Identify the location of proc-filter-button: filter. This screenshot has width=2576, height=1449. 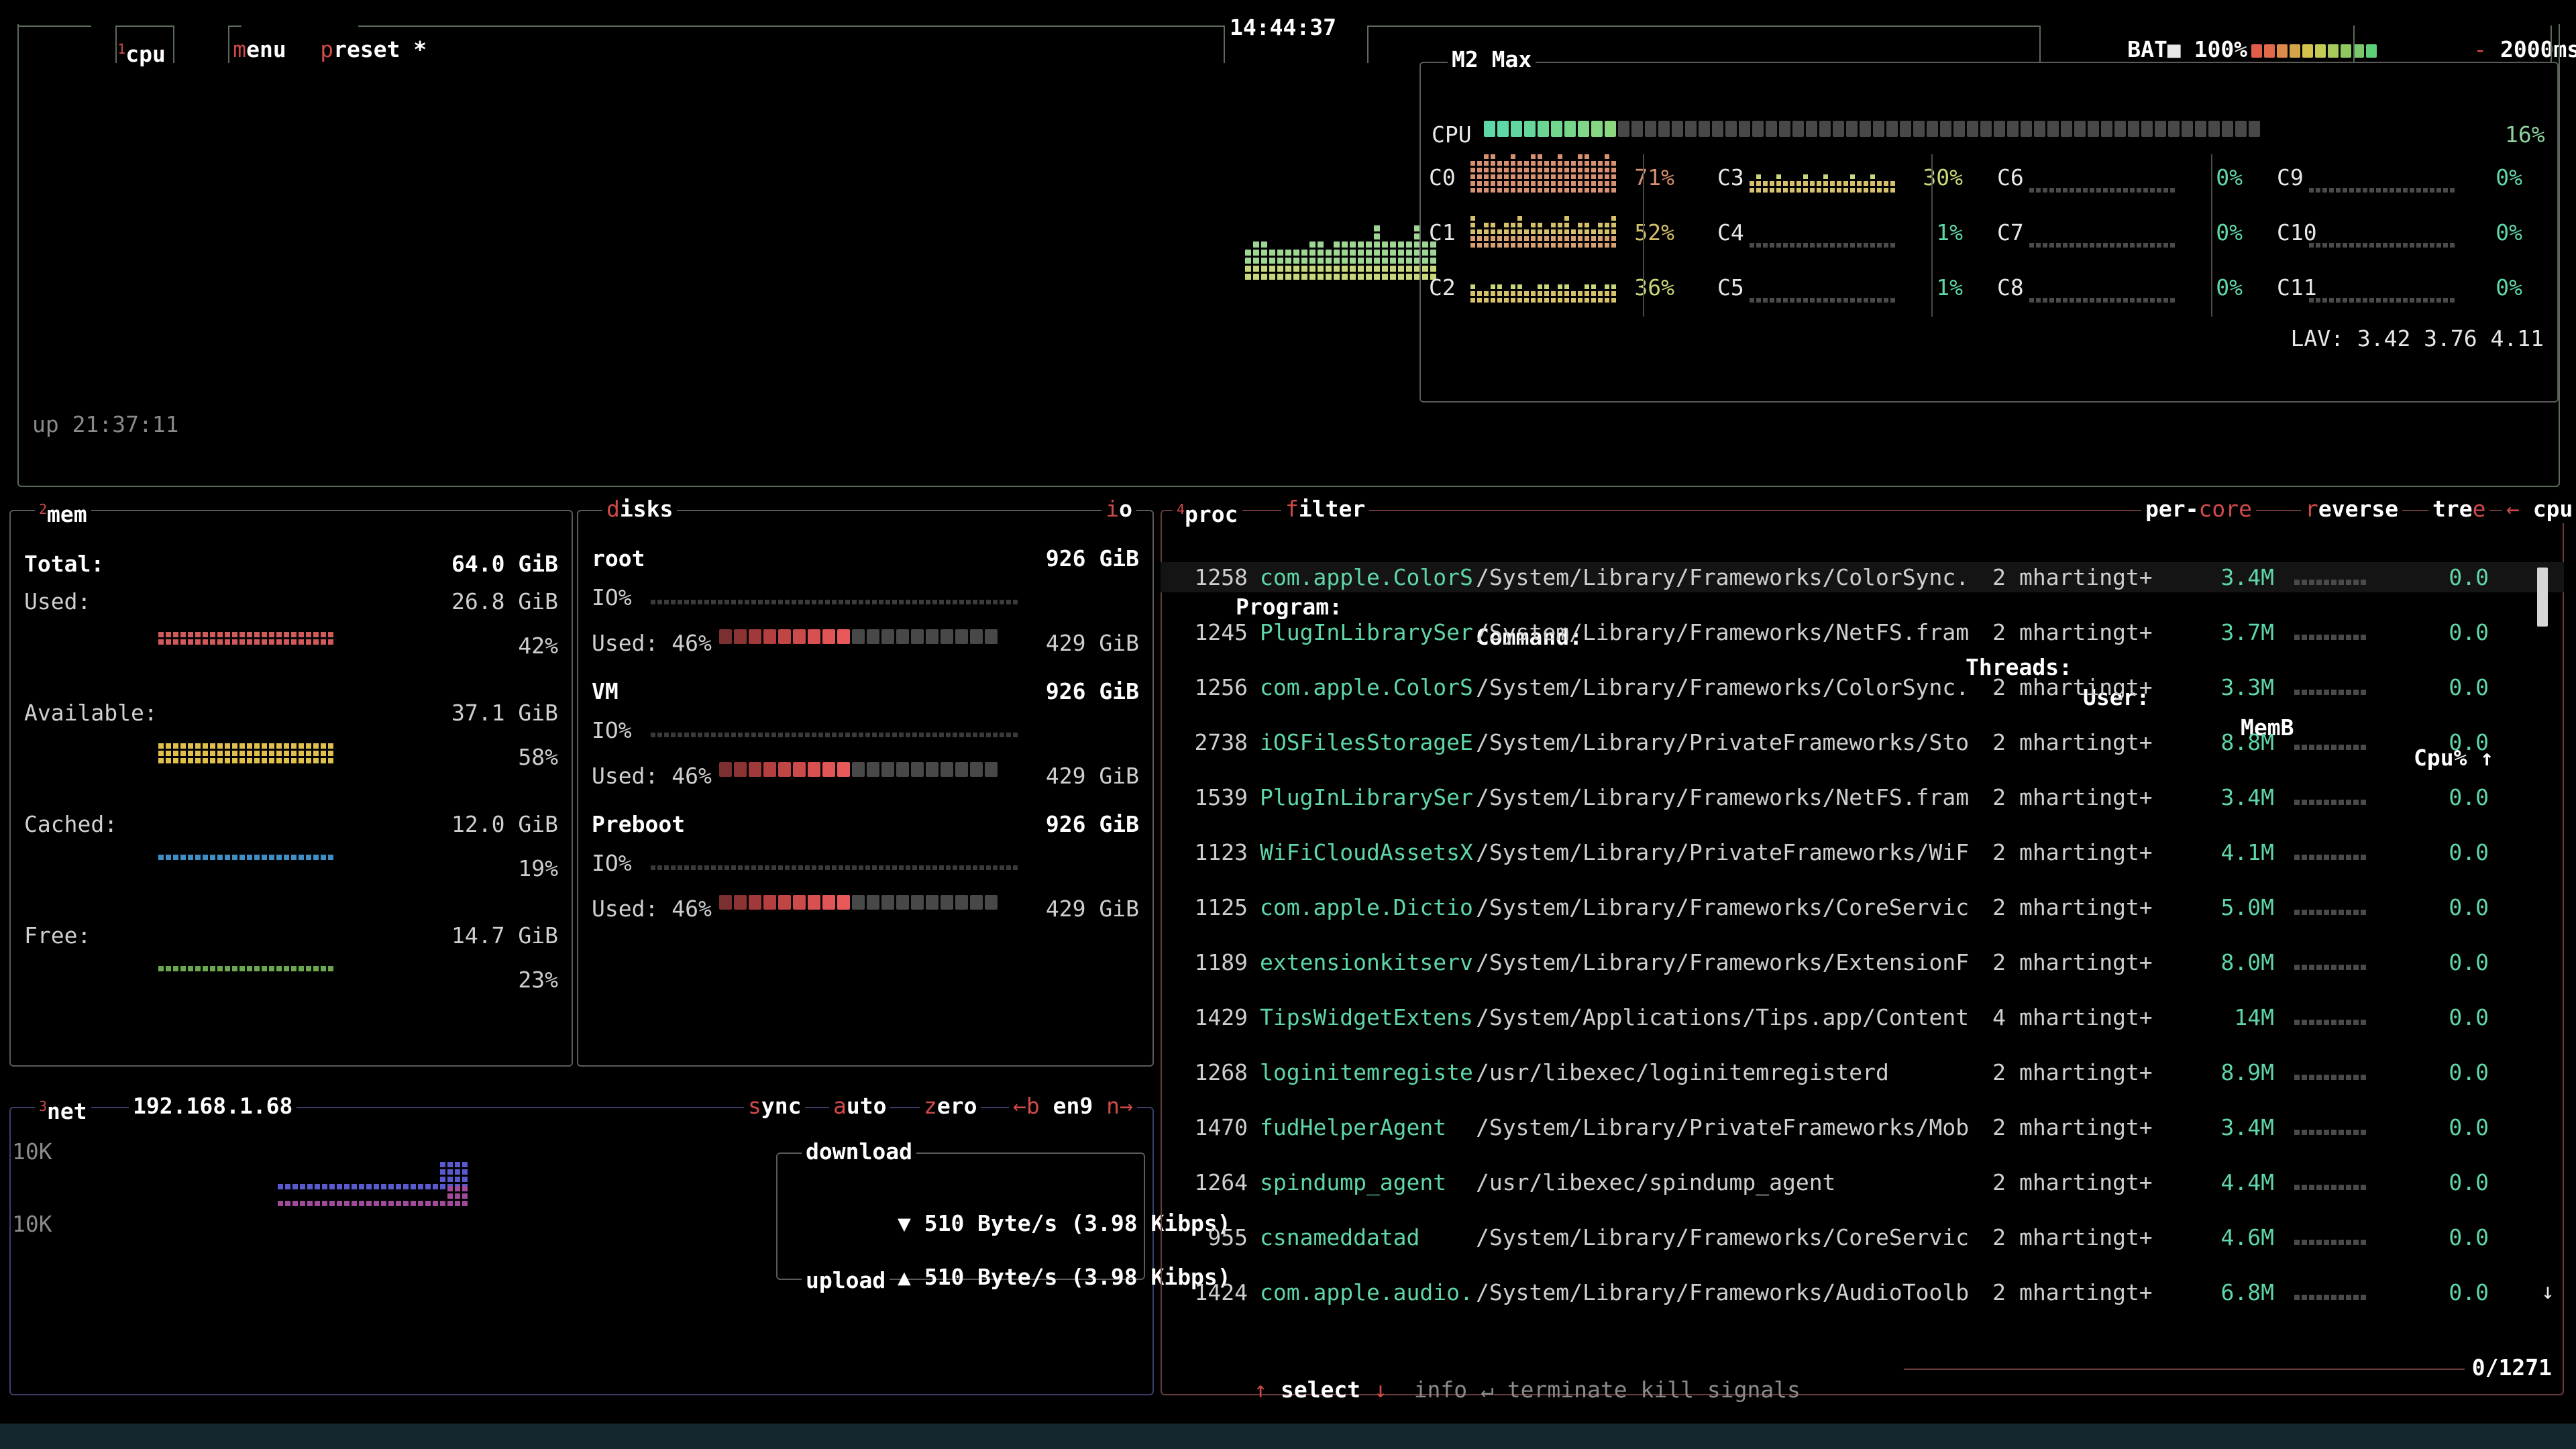
(1325, 509).